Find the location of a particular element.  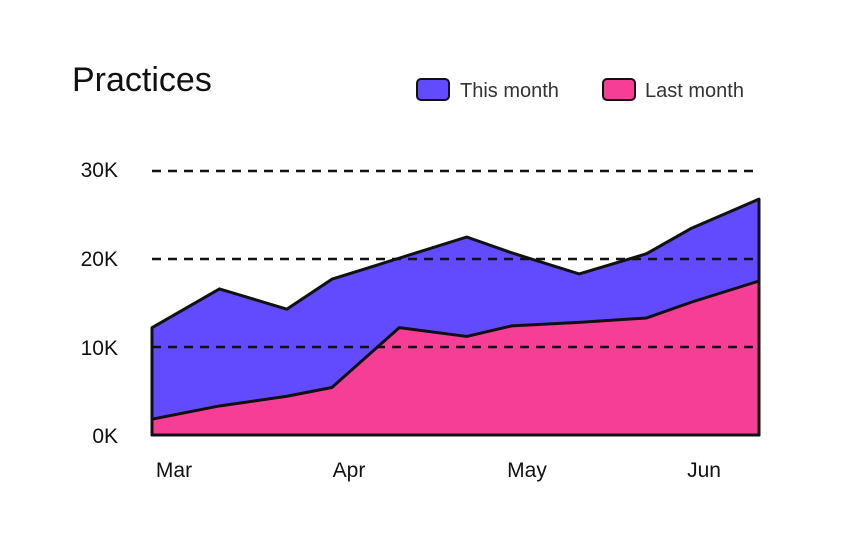

y-tick-label-10k: 10K is located at coordinates (99, 348).